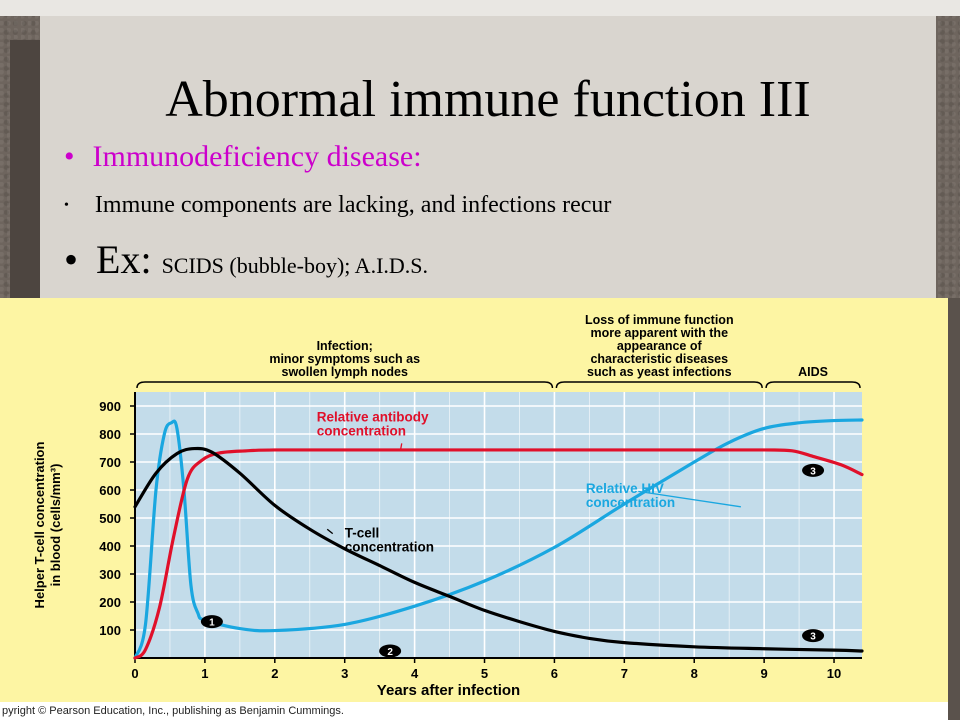  Describe the element at coordinates (373, 416) in the screenshot. I see `series-label-antibody: Relative antibody` at that location.